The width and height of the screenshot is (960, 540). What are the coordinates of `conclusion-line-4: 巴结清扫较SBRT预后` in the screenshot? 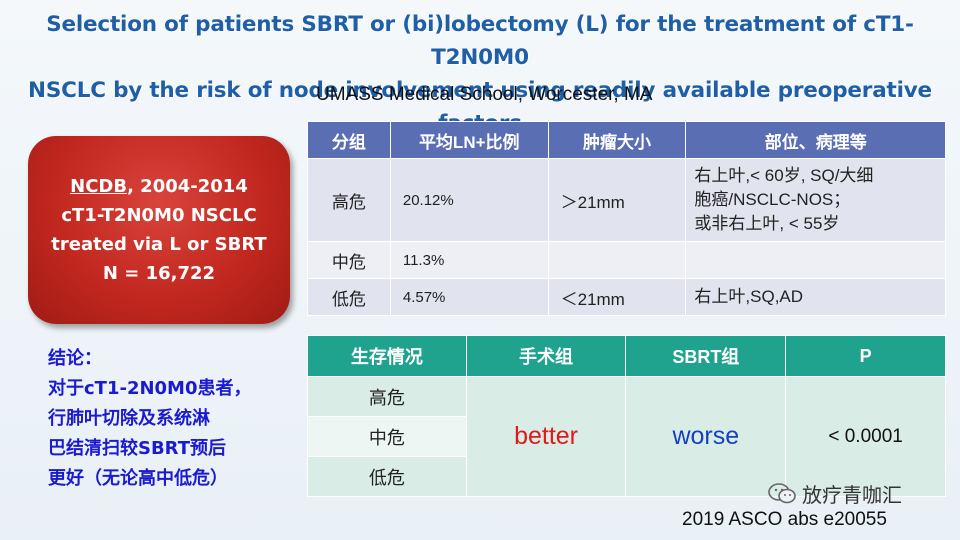 It's located at (137, 448).